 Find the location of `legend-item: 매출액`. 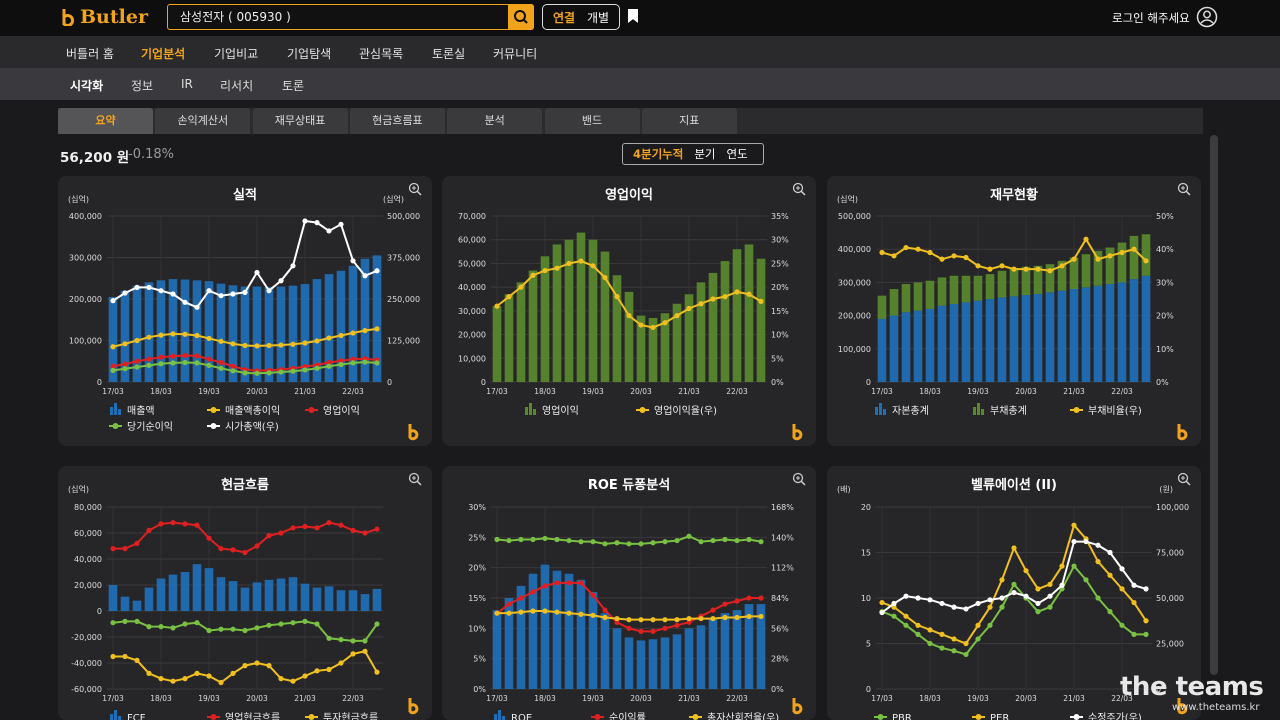

legend-item: 매출액 is located at coordinates (132, 410).